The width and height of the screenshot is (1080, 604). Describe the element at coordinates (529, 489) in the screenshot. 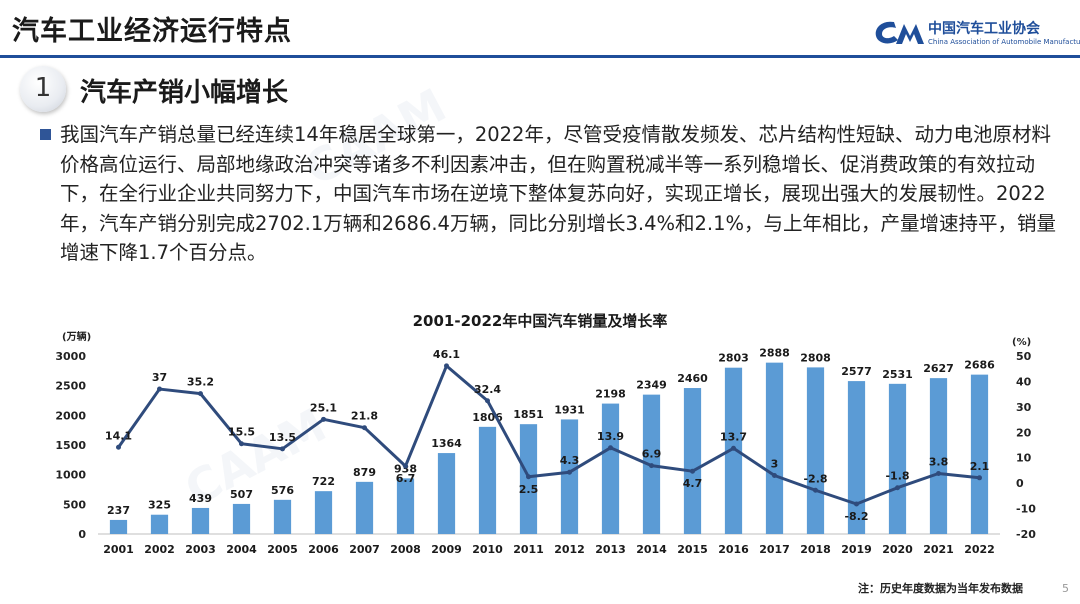

I see `growth-rate-label: 2.5` at that location.